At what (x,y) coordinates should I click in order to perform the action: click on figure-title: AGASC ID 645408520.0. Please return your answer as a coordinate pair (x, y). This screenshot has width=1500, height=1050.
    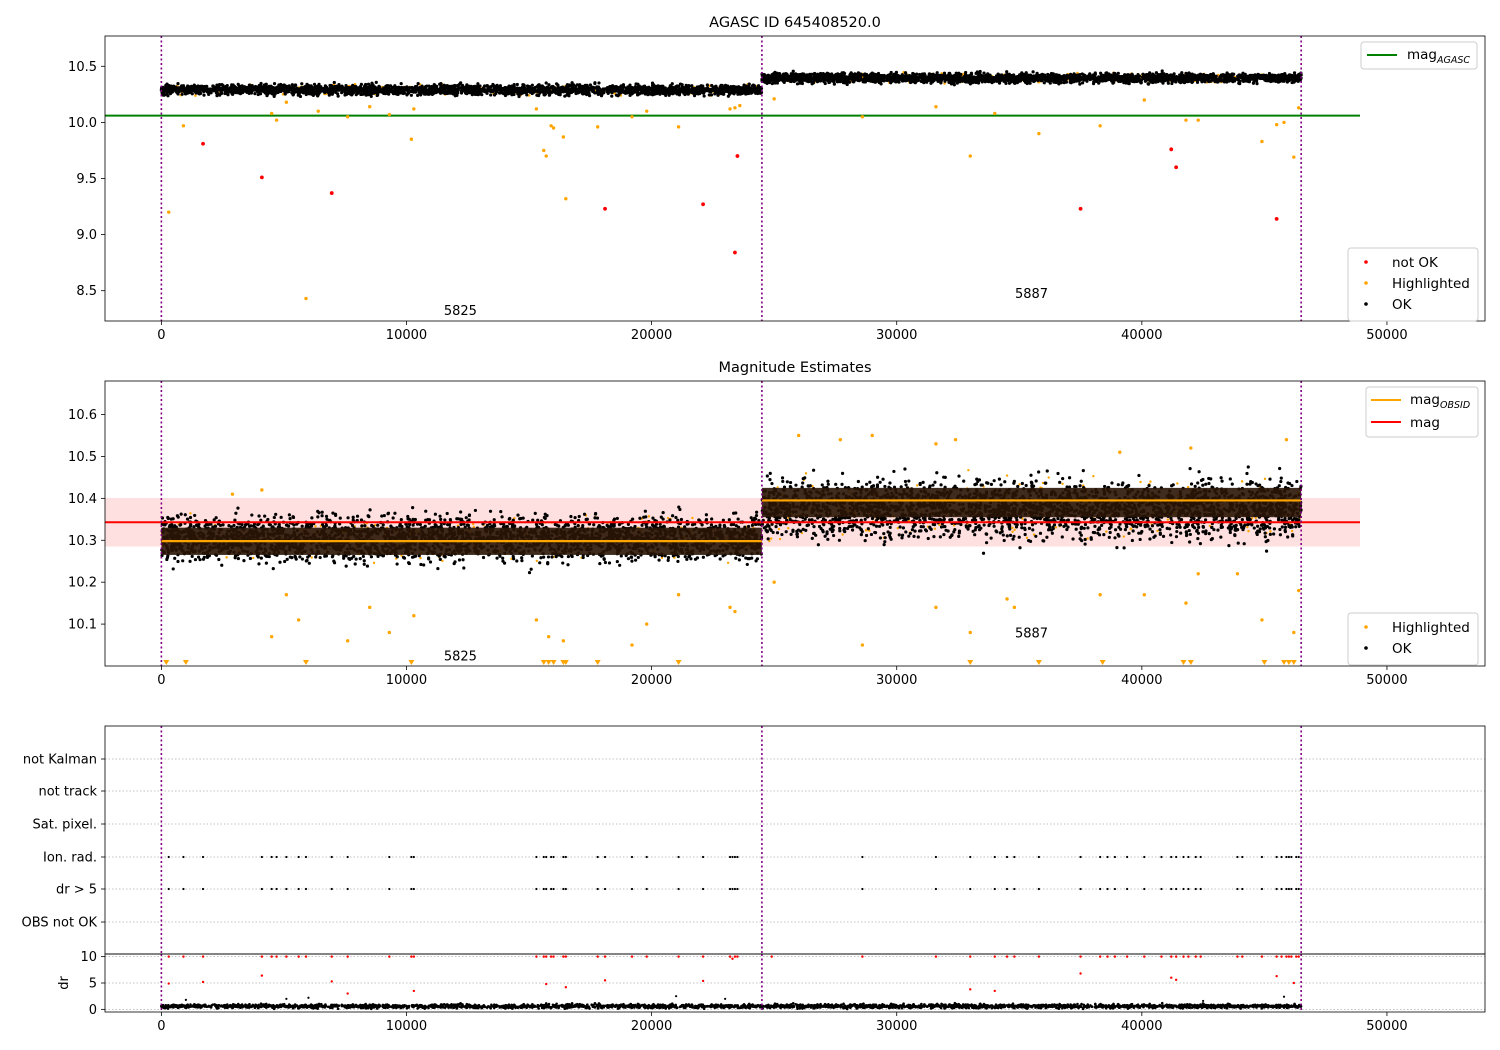
    Looking at the image, I should click on (795, 23).